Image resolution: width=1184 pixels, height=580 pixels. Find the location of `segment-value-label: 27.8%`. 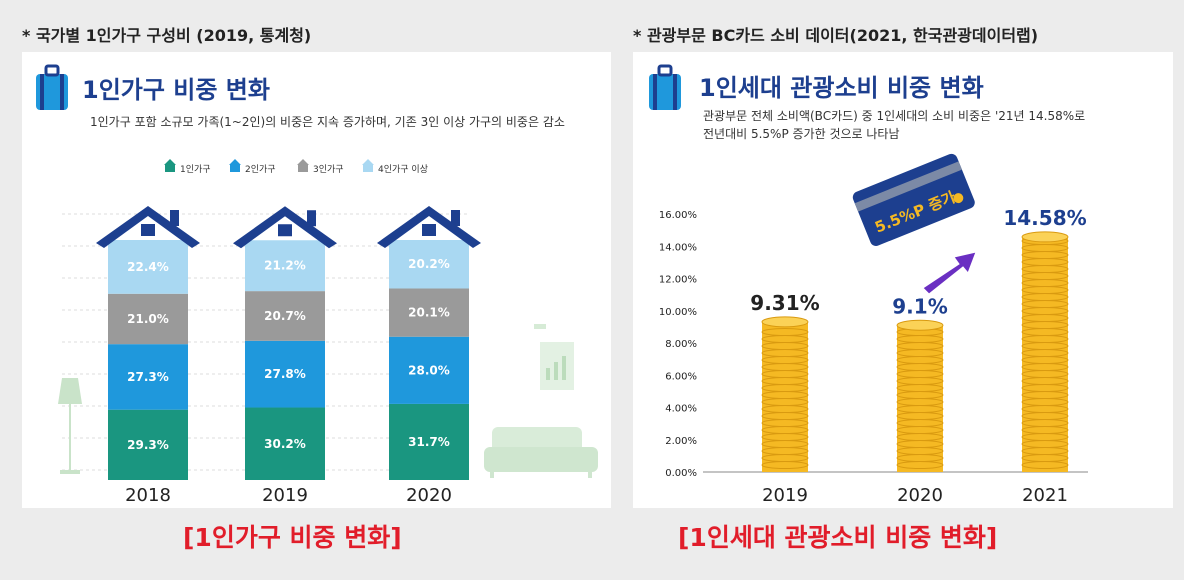

segment-value-label: 27.8% is located at coordinates (285, 374).